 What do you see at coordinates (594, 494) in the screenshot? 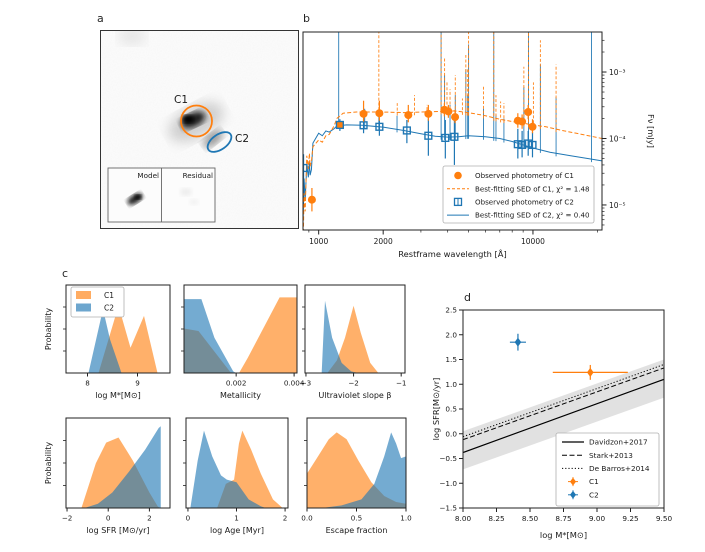
I see `svg-text: C2` at bounding box center [594, 494].